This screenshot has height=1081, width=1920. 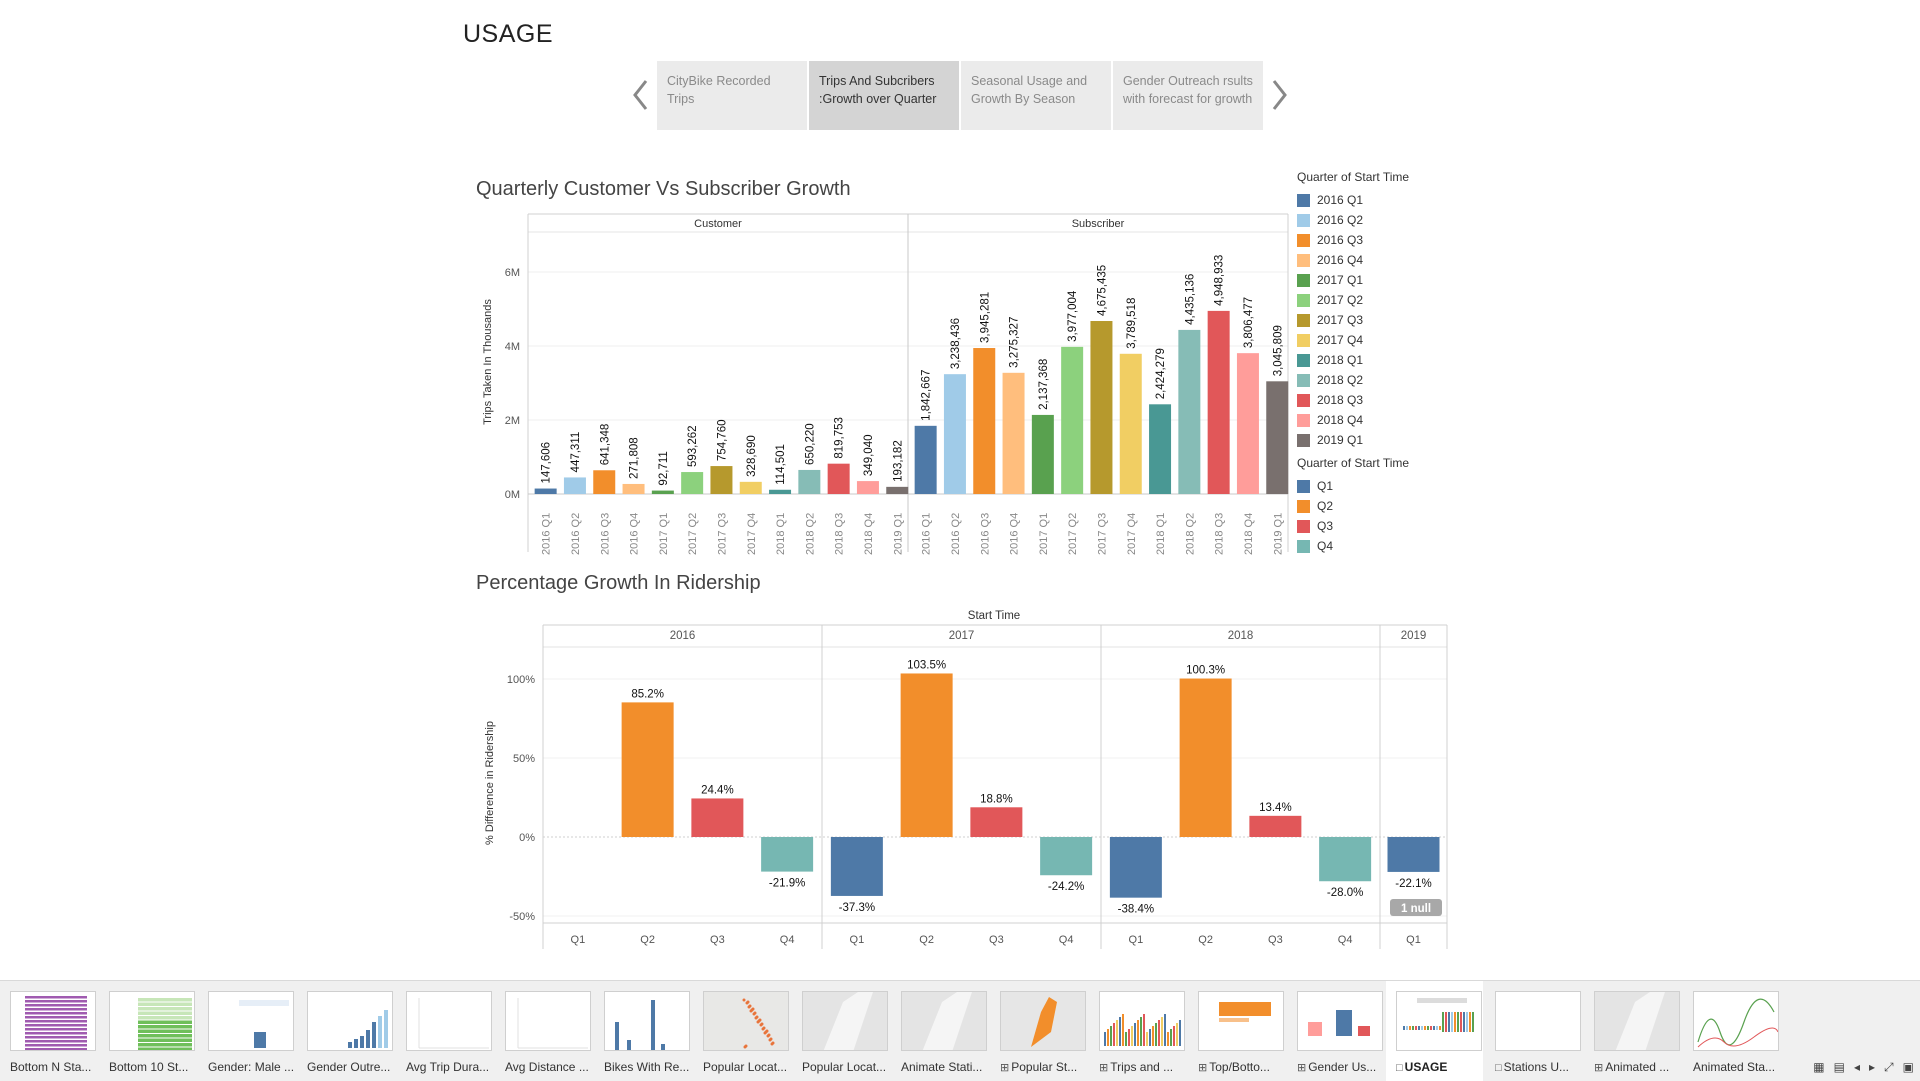 I want to click on sheet-tab: □ USAGE, so click(x=1434, y=1031).